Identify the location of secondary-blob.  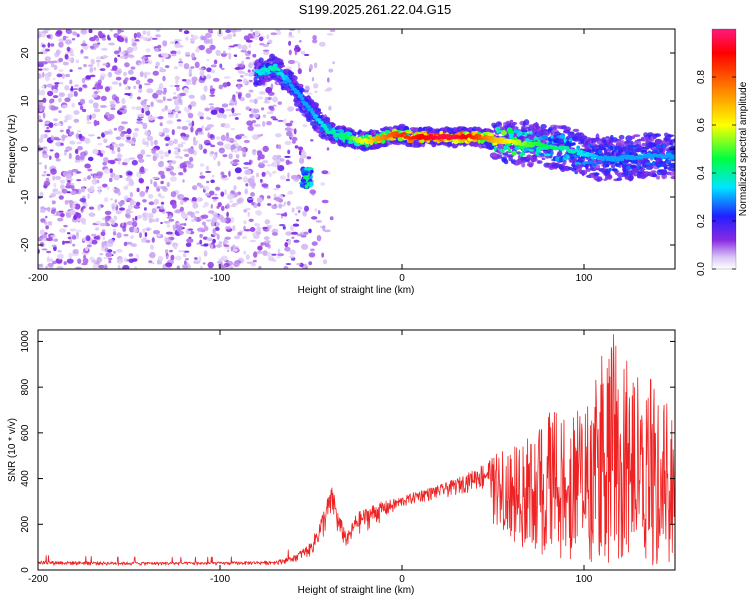
(302, 185).